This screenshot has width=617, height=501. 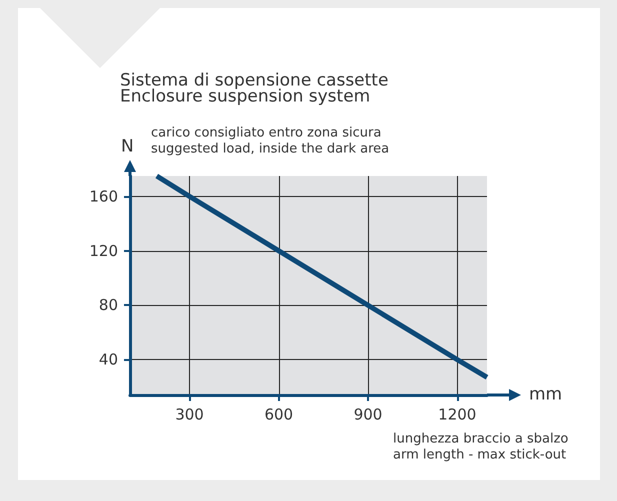 What do you see at coordinates (270, 141) in the screenshot?
I see `text: carico consigliato entro zona sicura suggested load, inside the dark area` at bounding box center [270, 141].